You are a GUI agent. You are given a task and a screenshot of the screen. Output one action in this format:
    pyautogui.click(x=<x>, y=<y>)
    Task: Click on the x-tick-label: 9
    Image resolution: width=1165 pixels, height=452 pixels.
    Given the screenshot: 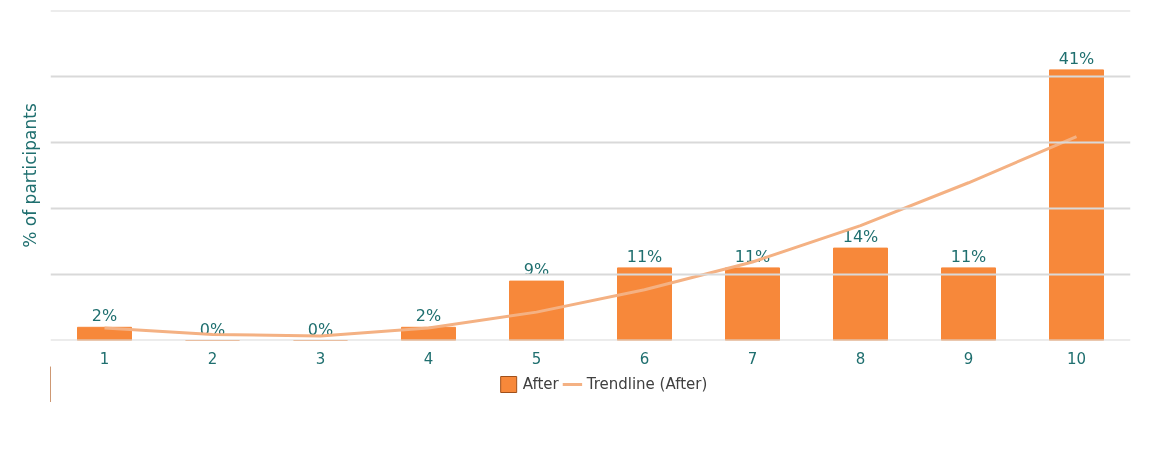 What is the action you would take?
    pyautogui.click(x=968, y=358)
    